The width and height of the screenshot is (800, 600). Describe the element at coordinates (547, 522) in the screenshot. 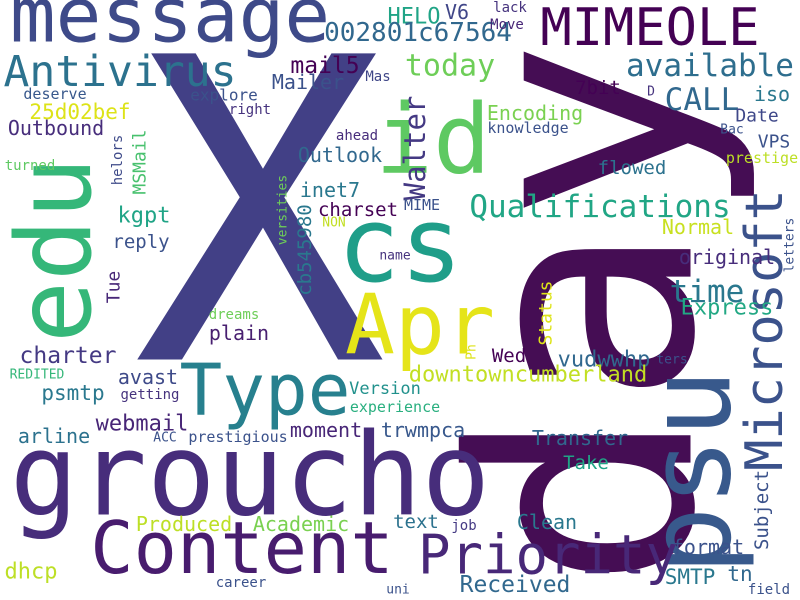

I see `word: Clean` at that location.